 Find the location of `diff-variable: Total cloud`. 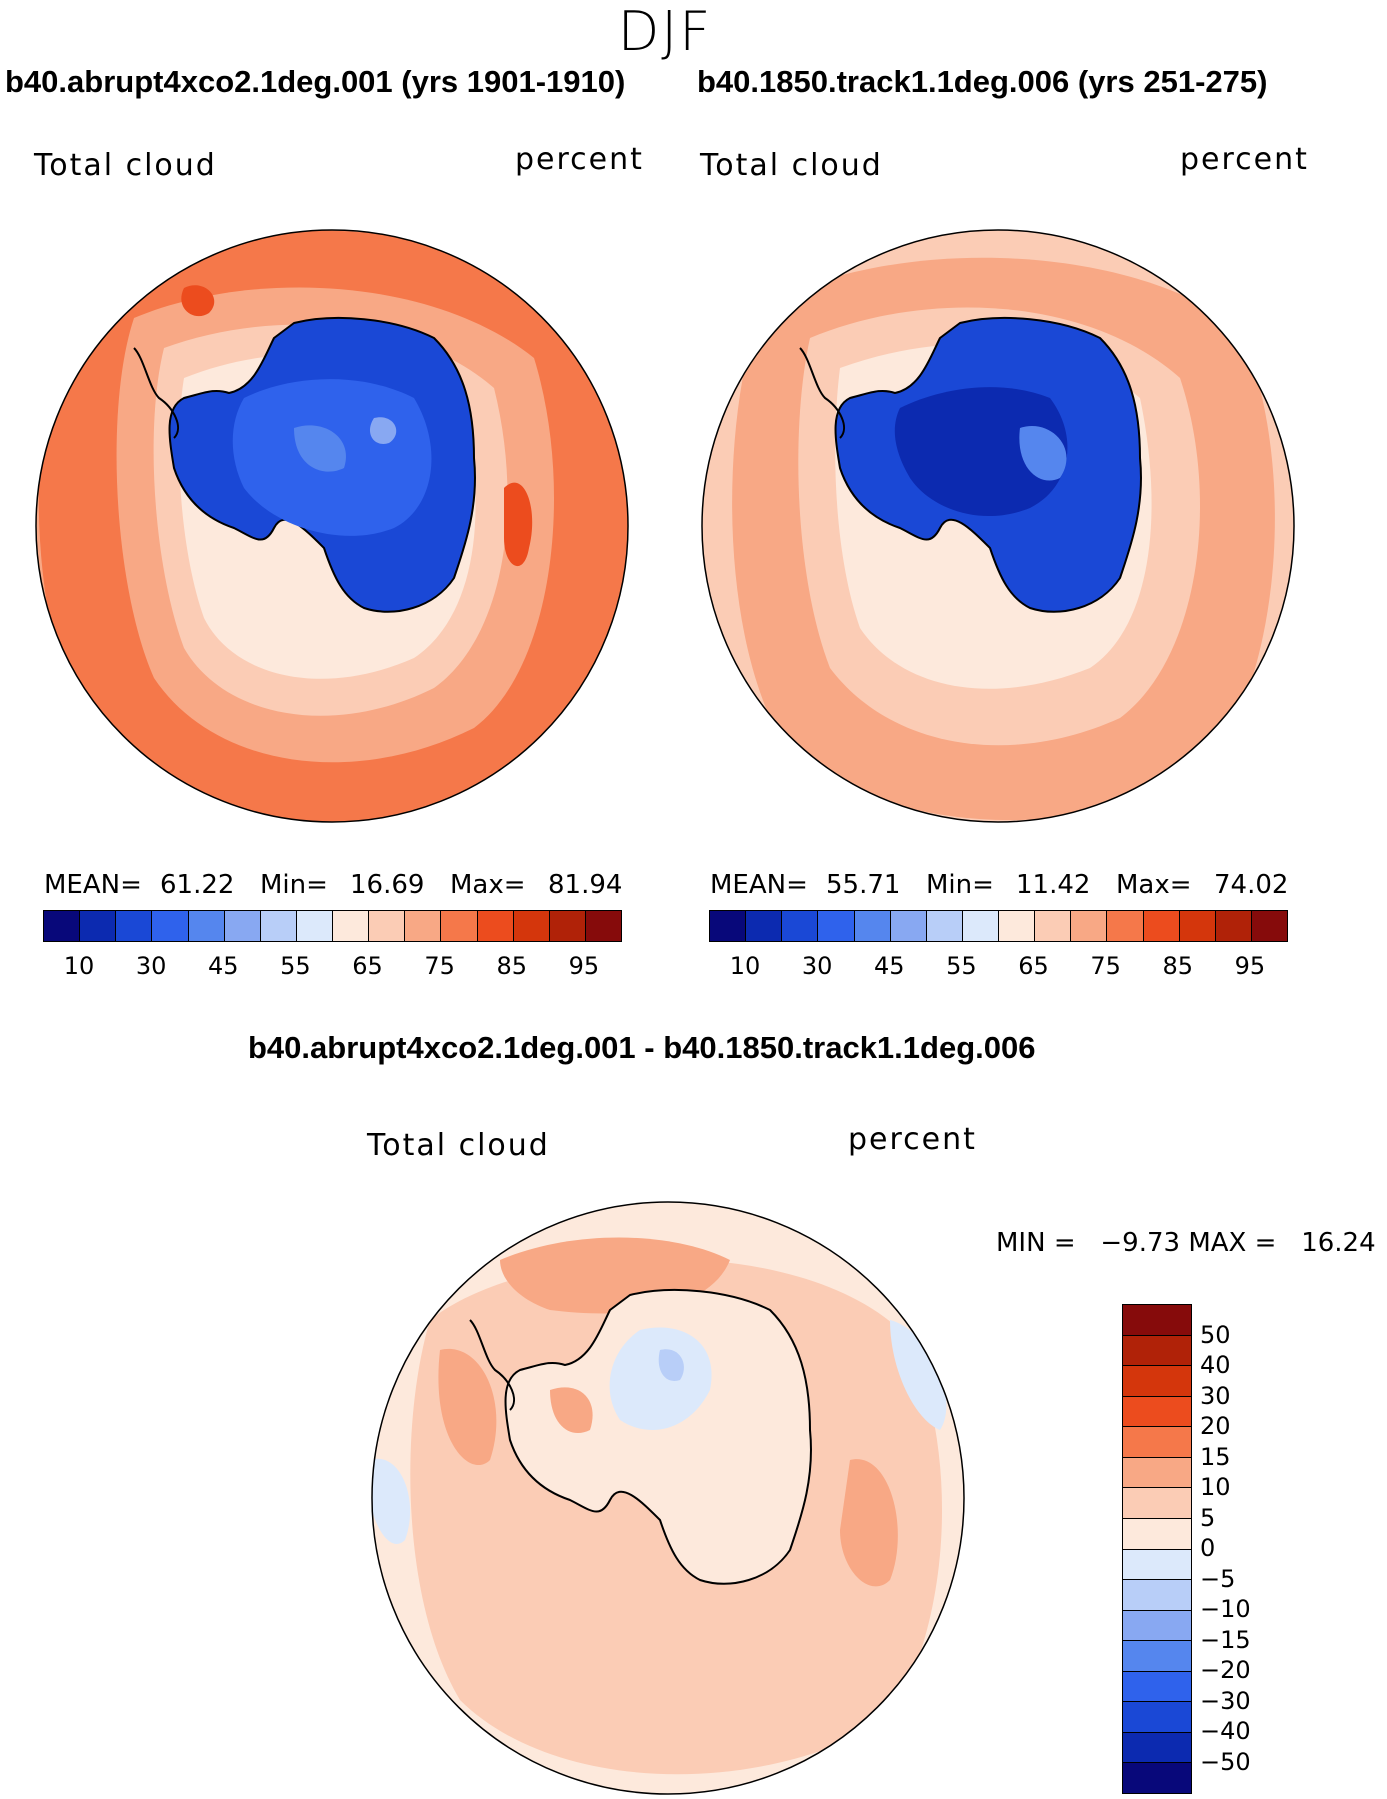

diff-variable: Total cloud is located at coordinates (458, 1145).